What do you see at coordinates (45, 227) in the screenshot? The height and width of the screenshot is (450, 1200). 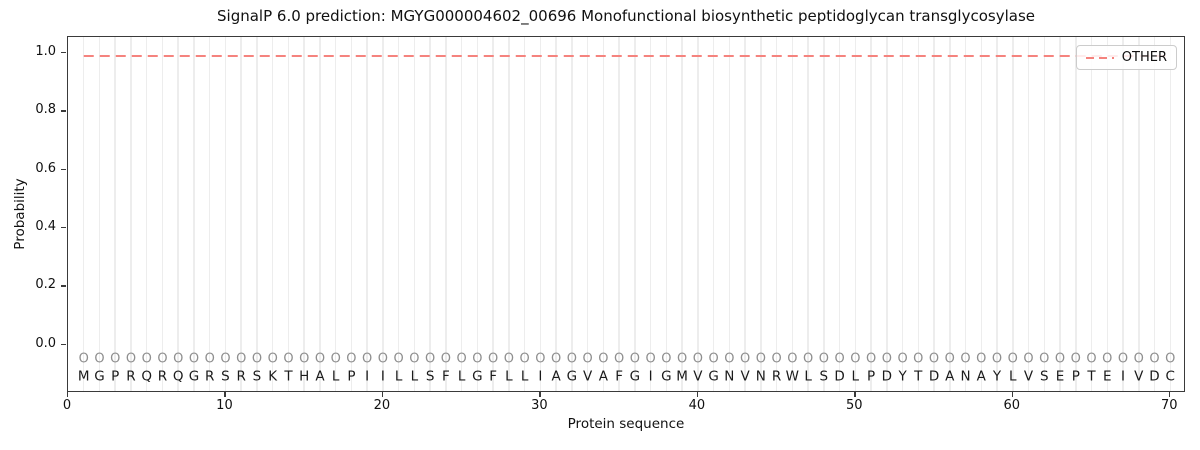 I see `y-tick-label: 0.4` at bounding box center [45, 227].